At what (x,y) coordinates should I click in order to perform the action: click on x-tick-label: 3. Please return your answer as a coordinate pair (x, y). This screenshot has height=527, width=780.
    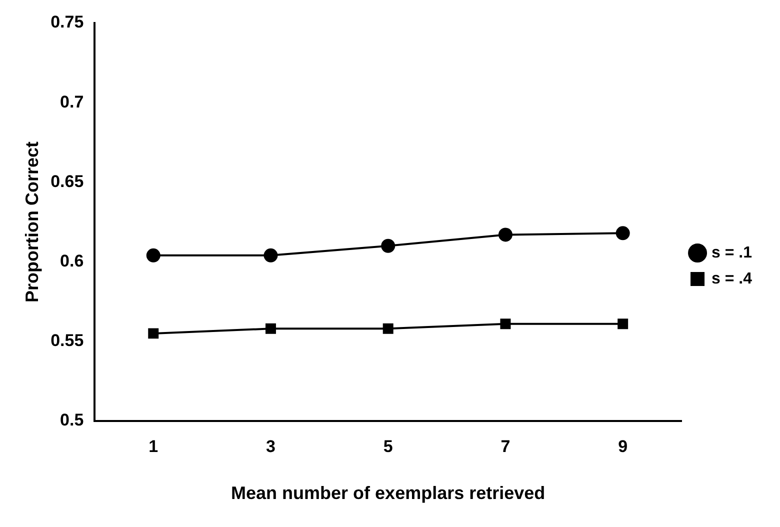
    Looking at the image, I should click on (271, 446).